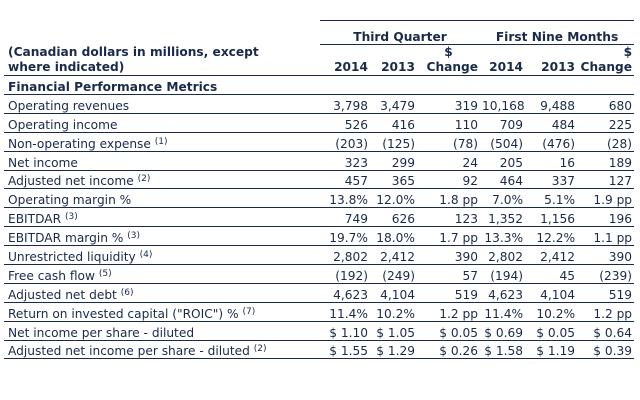 This screenshot has height=400, width=640. I want to click on cell-n14: 1,352, so click(503, 217).